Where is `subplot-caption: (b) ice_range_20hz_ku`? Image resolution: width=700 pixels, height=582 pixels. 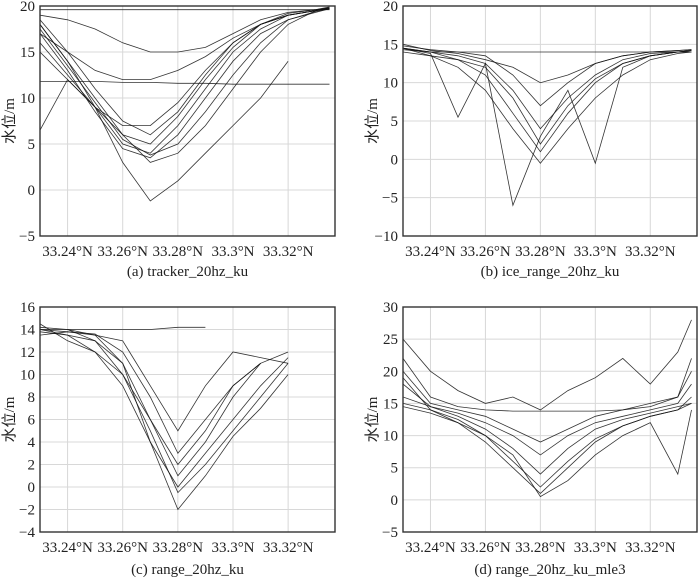 subplot-caption: (b) ice_range_20hz_ku is located at coordinates (550, 272).